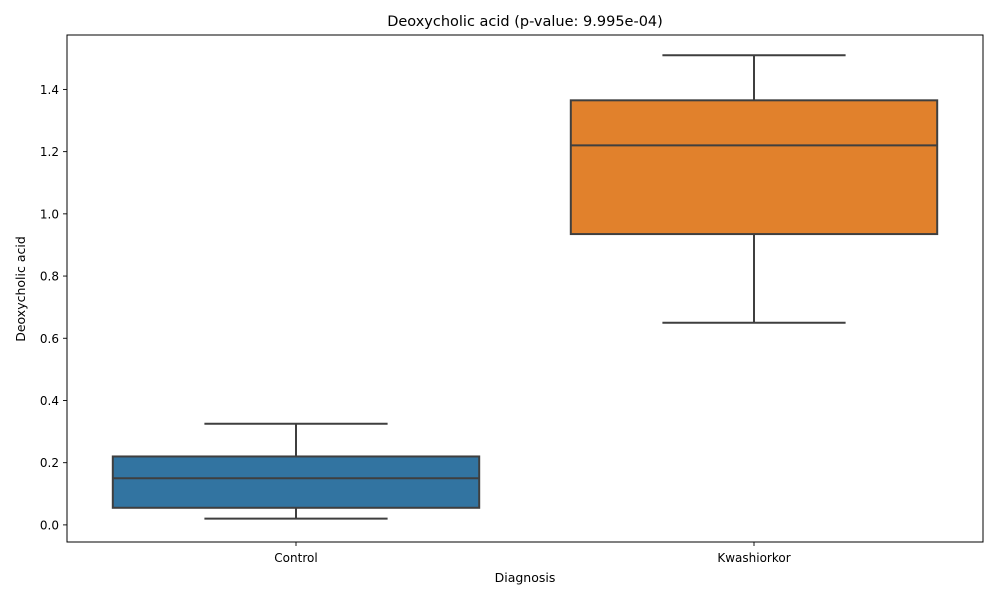 The height and width of the screenshot is (600, 1000). What do you see at coordinates (49, 401) in the screenshot?
I see `y-tick-label: 0.4` at bounding box center [49, 401].